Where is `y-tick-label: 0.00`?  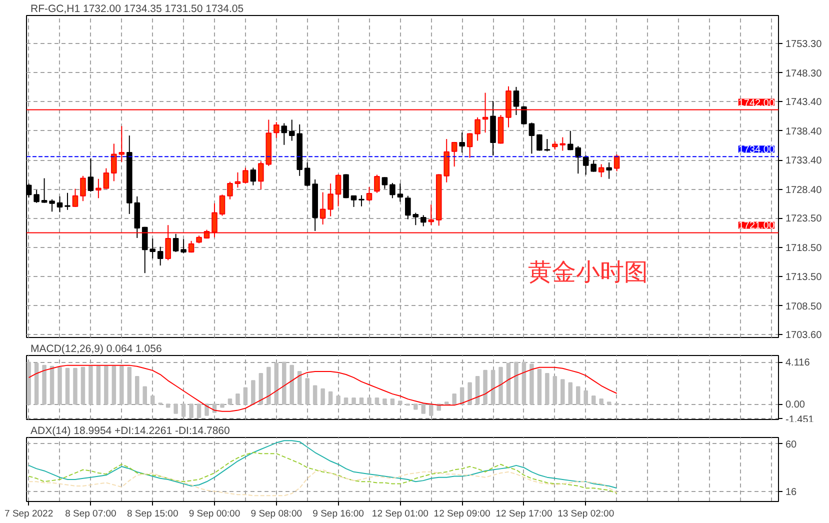
y-tick-label: 0.00 is located at coordinates (796, 405).